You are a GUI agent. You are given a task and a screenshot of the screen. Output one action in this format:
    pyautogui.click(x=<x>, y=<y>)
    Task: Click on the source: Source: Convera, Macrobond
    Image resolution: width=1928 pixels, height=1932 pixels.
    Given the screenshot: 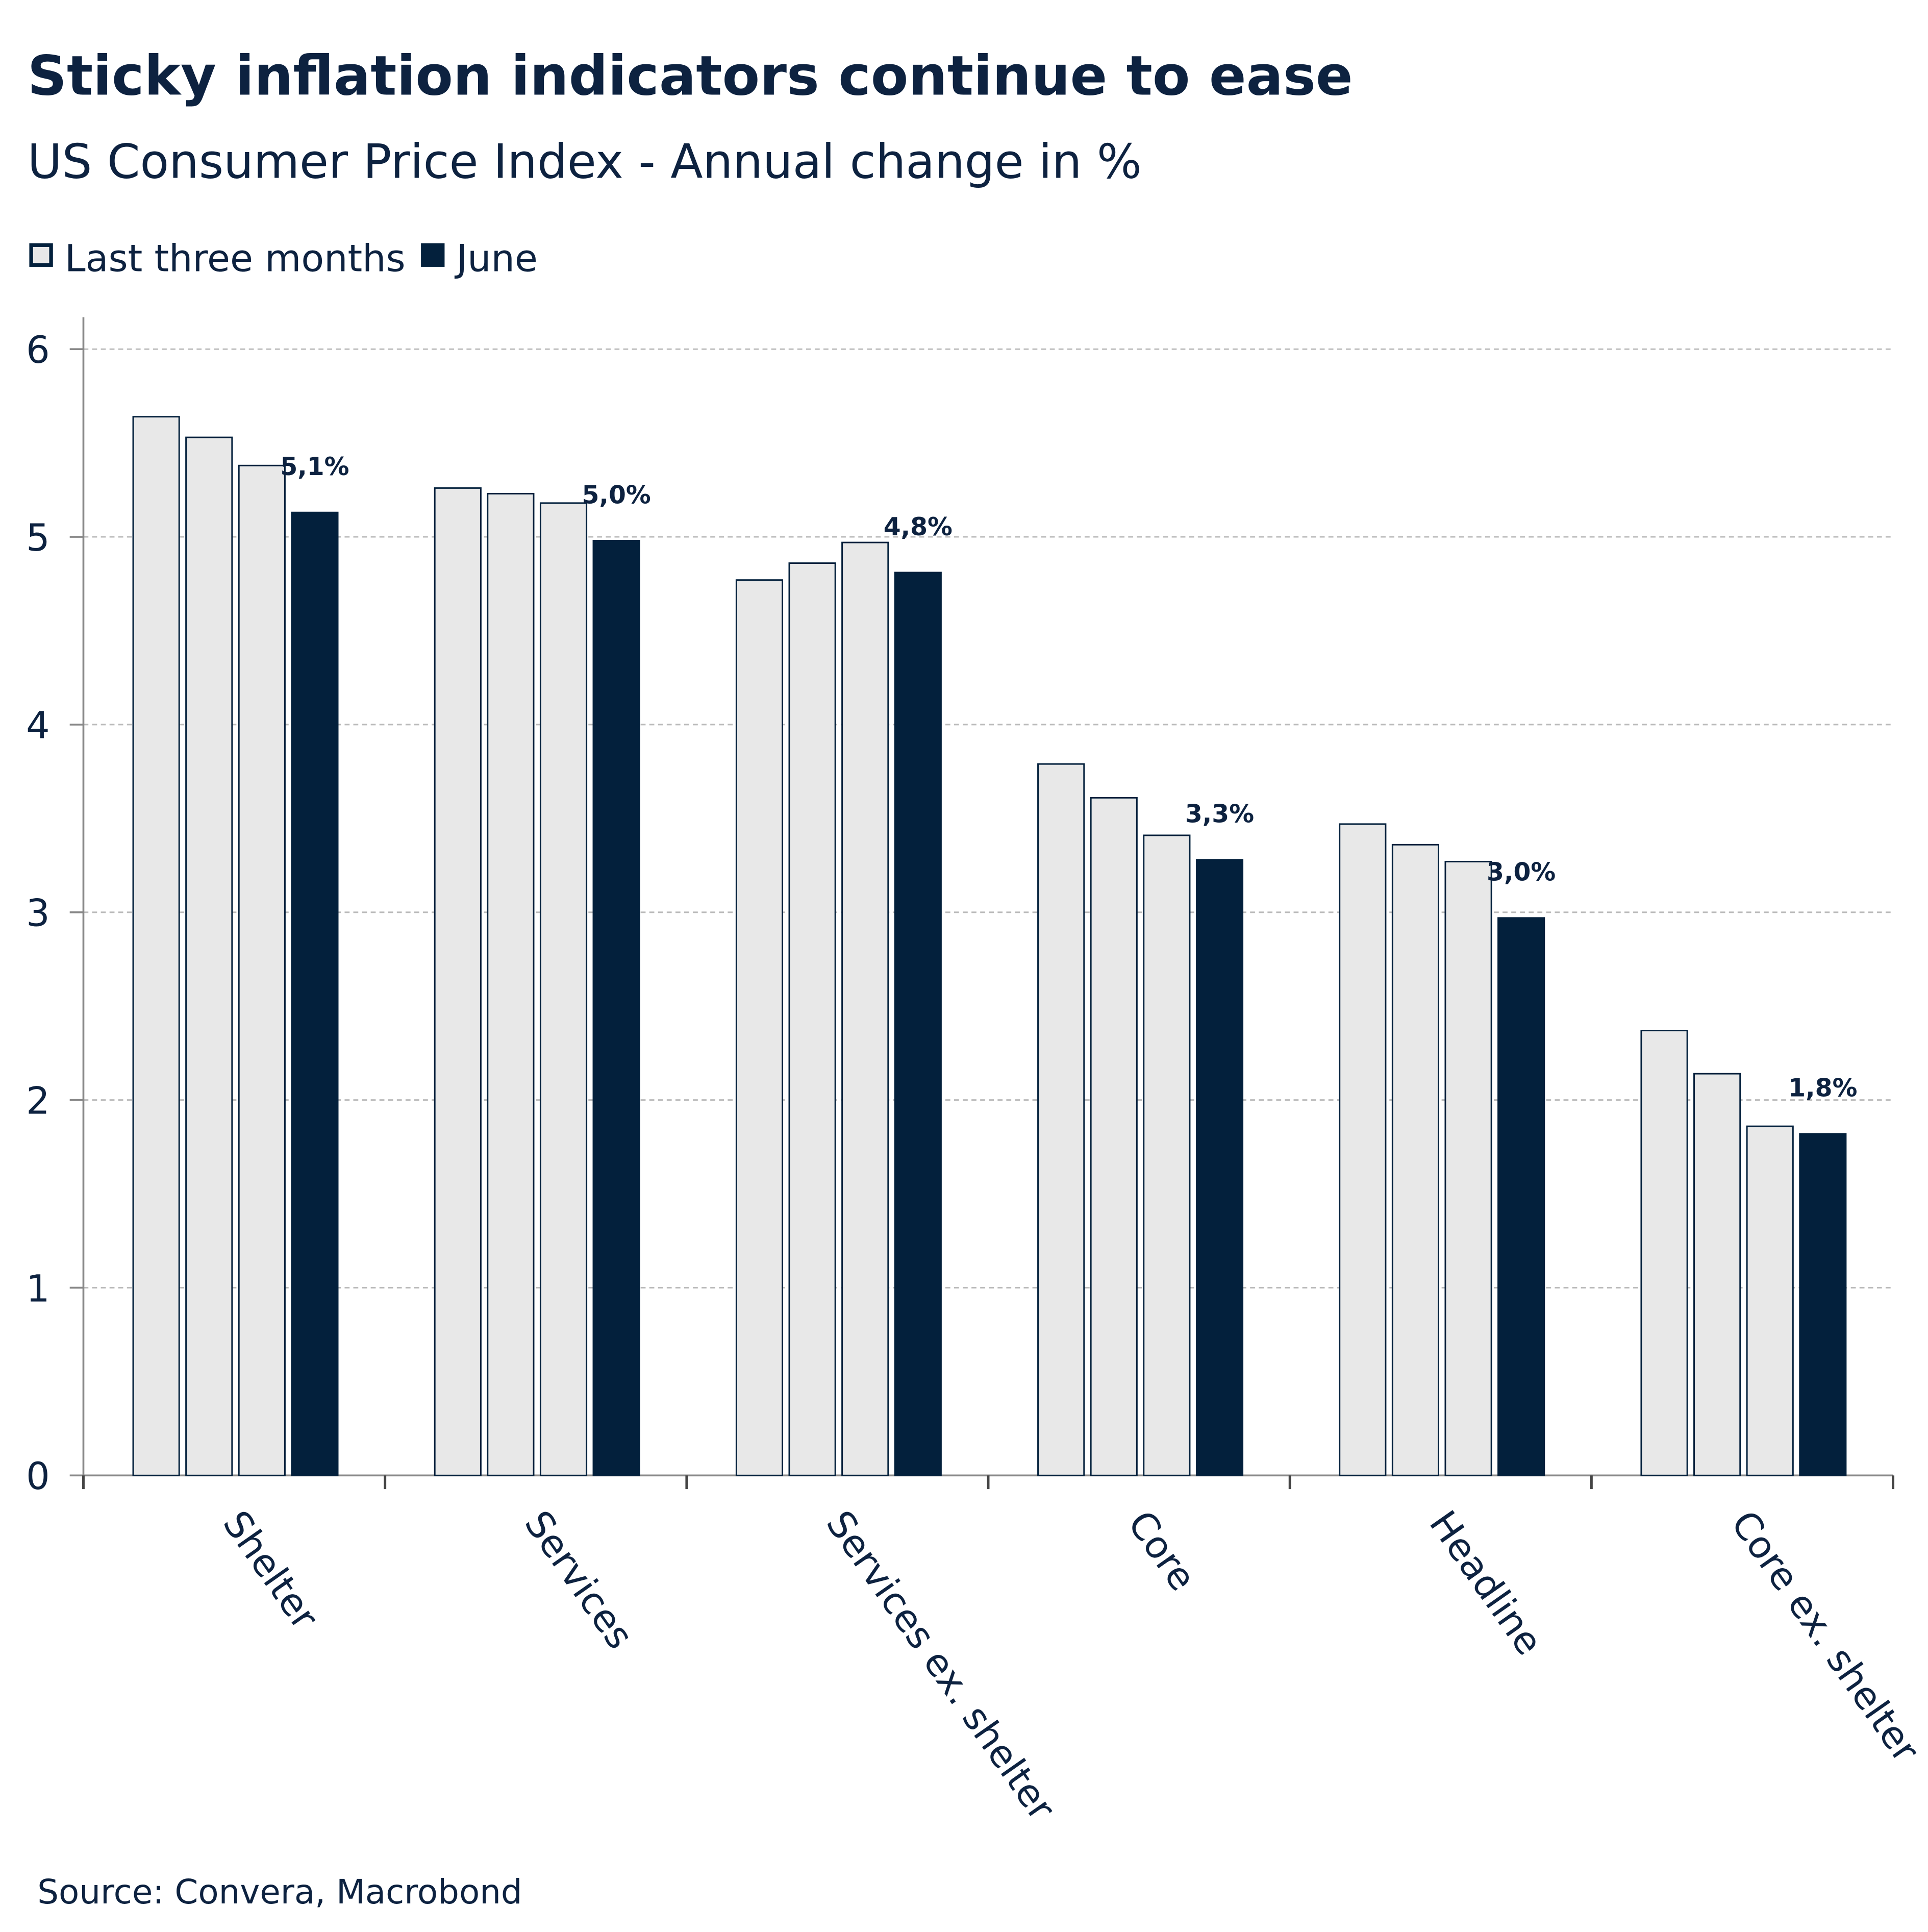 What is the action you would take?
    pyautogui.click(x=279, y=1892)
    